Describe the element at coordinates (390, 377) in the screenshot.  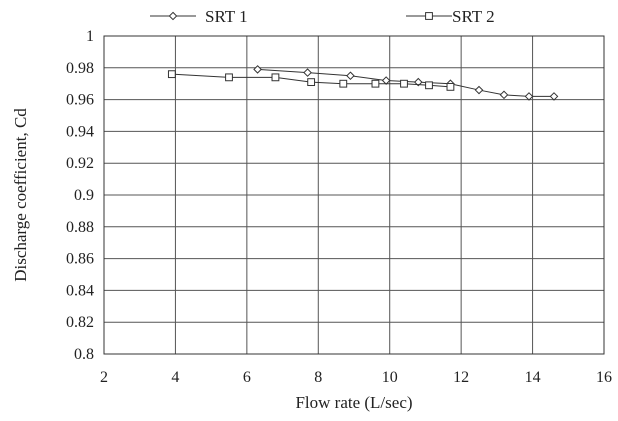
I see `x-tick-label: 10` at that location.